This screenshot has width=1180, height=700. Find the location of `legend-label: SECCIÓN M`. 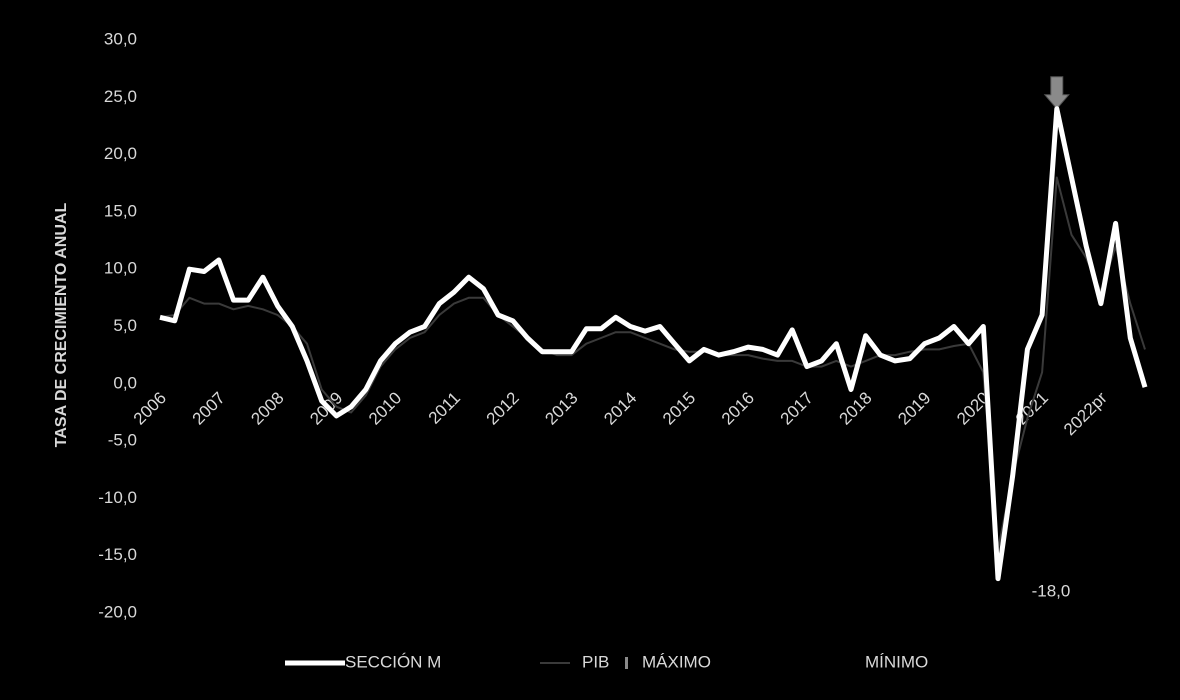

legend-label: SECCIÓN M is located at coordinates (393, 661).